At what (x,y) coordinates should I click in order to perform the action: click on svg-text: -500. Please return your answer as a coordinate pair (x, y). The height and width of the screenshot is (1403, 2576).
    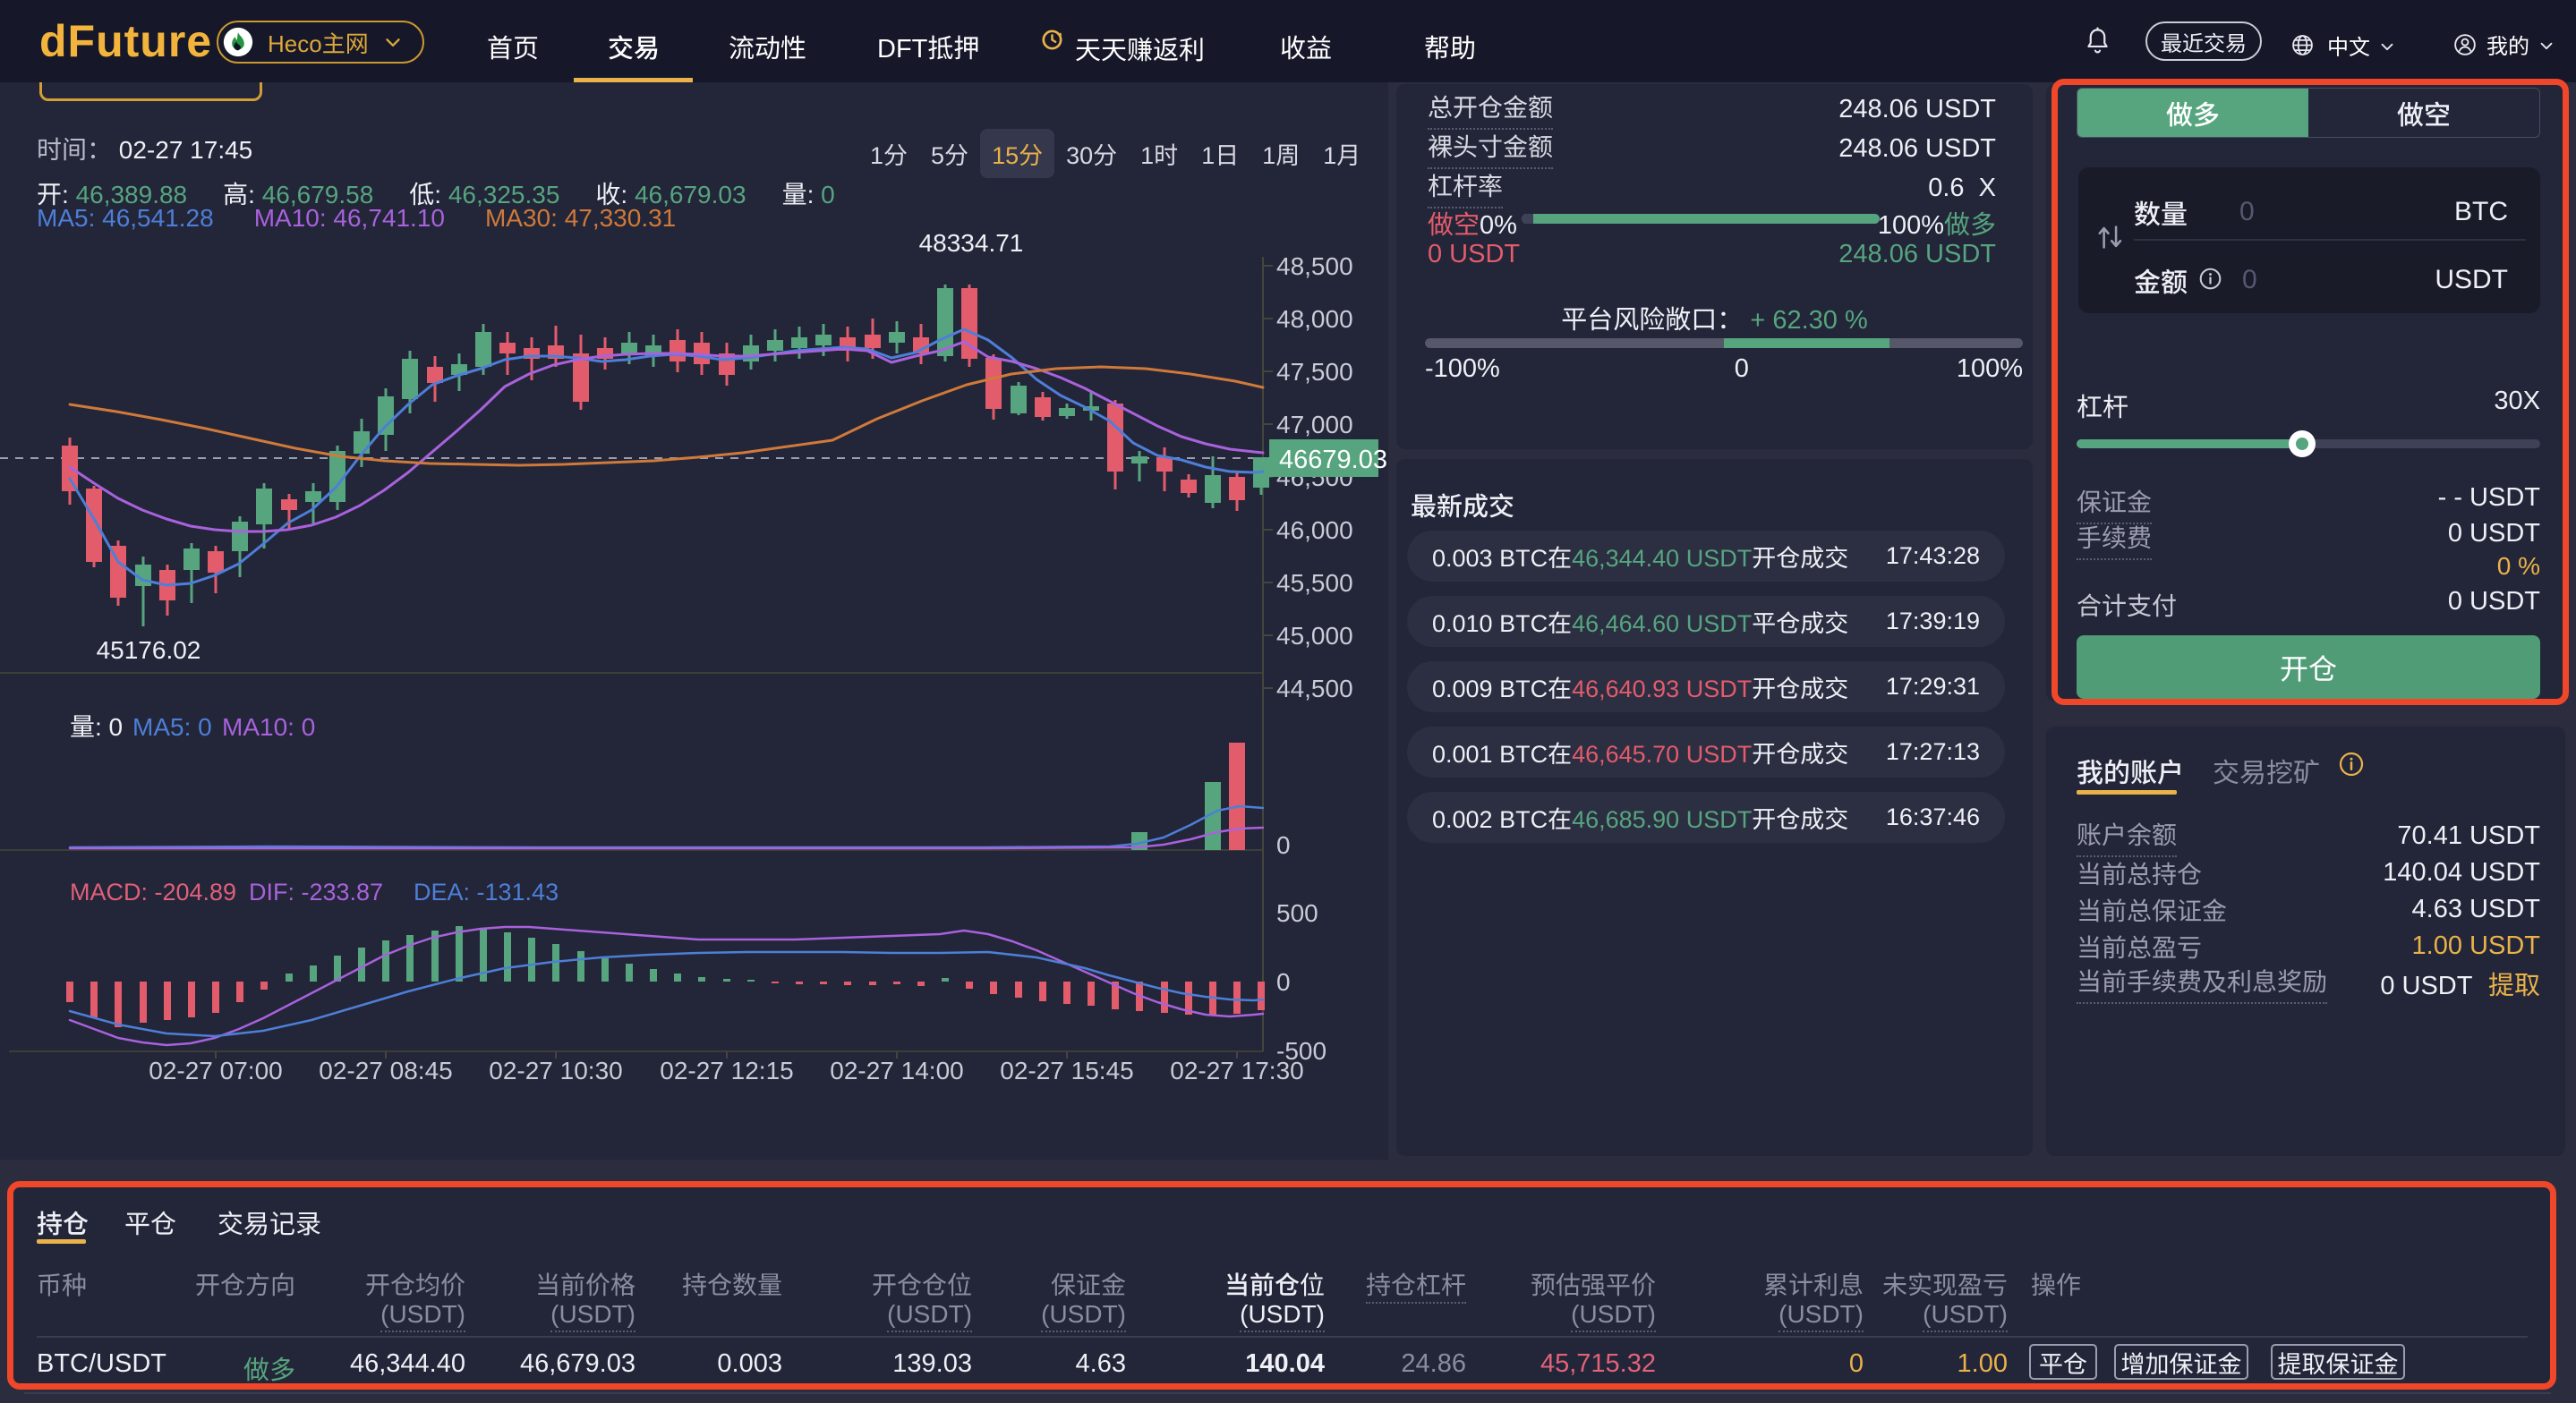
    Looking at the image, I should click on (1301, 1051).